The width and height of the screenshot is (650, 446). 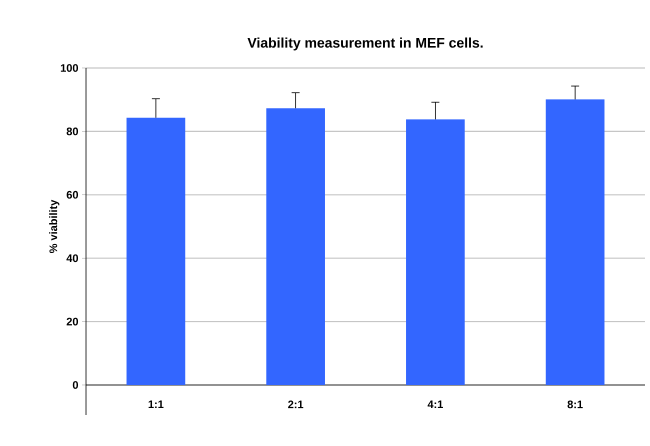 I want to click on y-axis-title: % viability, so click(x=54, y=227).